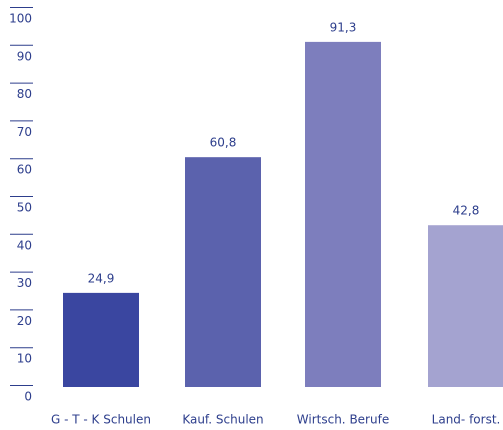 The image size is (503, 430). What do you see at coordinates (24, 359) in the screenshot?
I see `y-tick-label: 10` at bounding box center [24, 359].